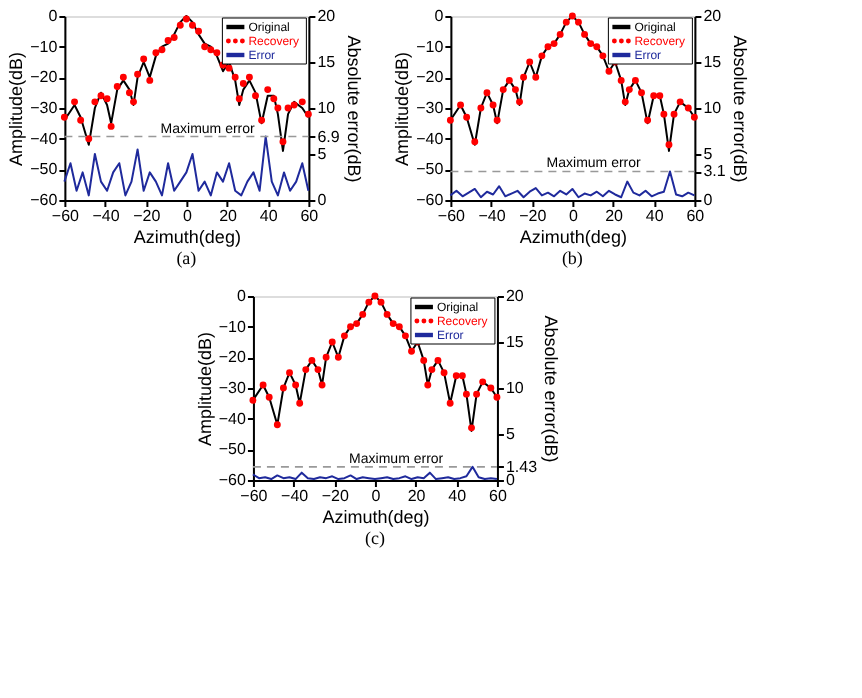 The width and height of the screenshot is (862, 698). I want to click on x-tick-label: −20, so click(533, 216).